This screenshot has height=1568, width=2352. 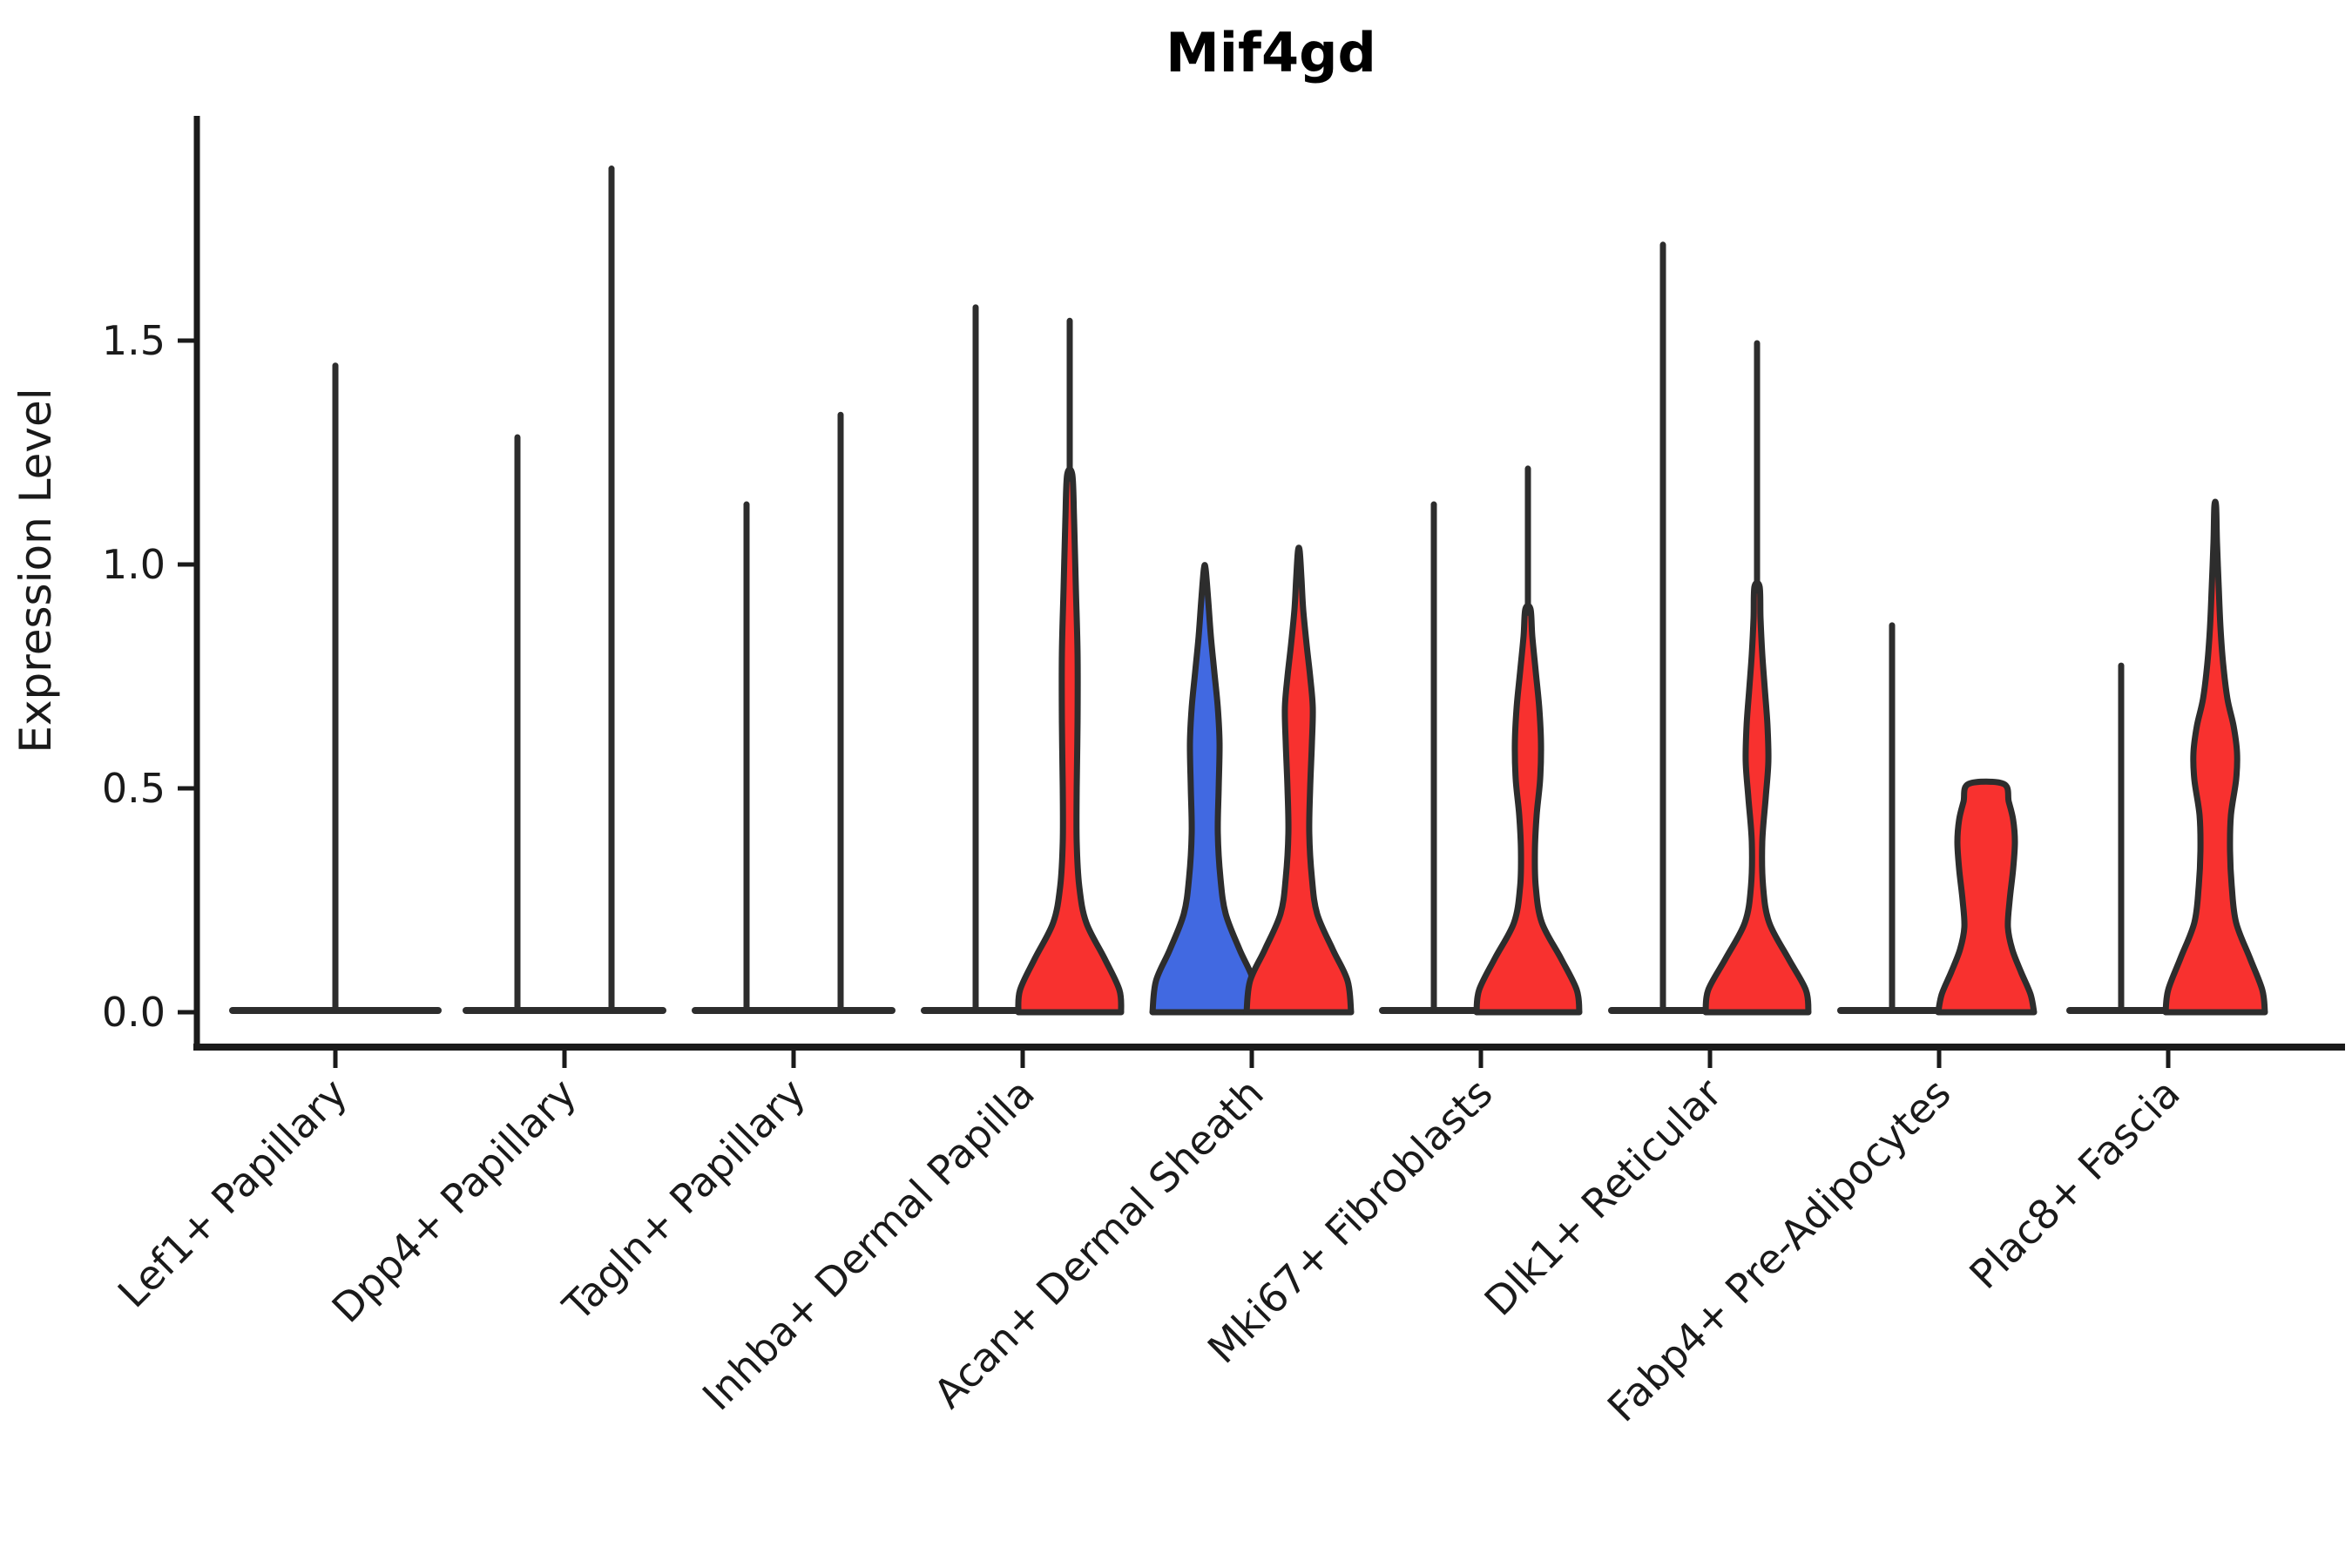 What do you see at coordinates (2215, 757) in the screenshot?
I see `violin-9-right` at bounding box center [2215, 757].